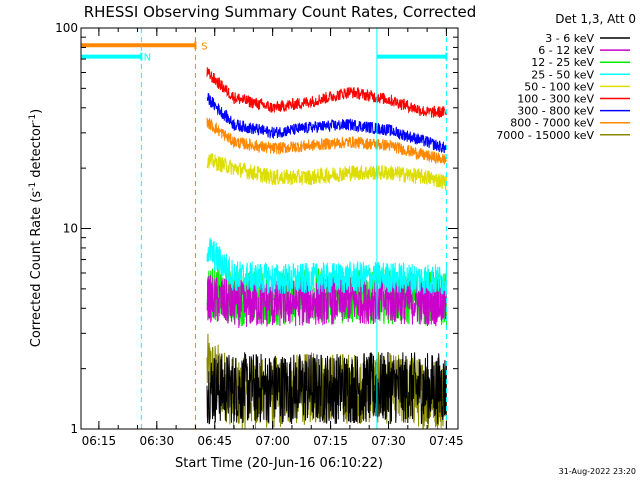  I want to click on legend-entry-label: 12 - 25 keV, so click(562, 62).